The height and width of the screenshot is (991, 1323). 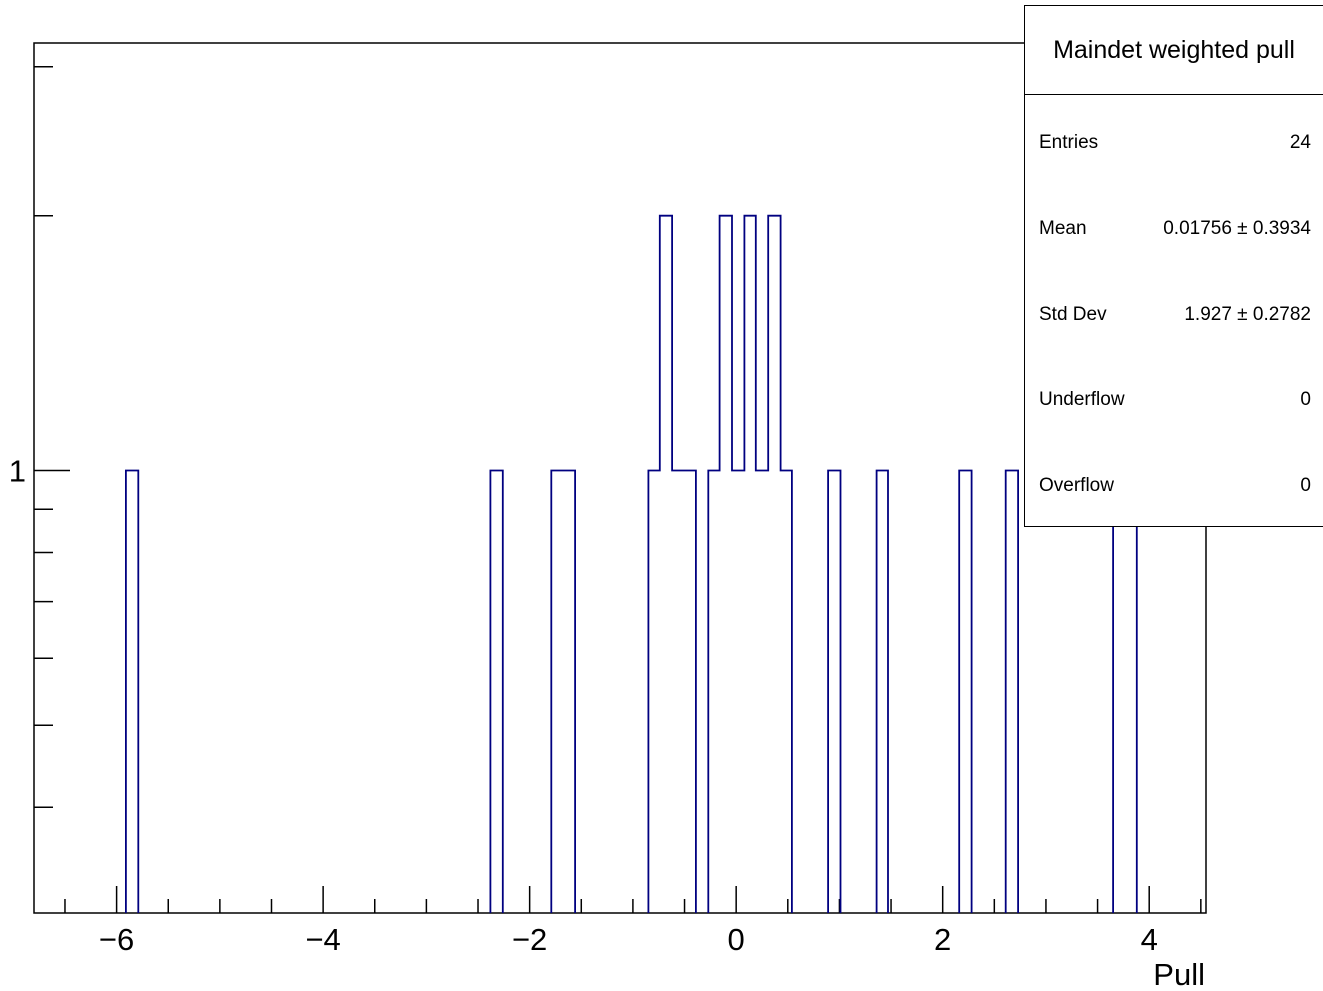 I want to click on x-tick-label: 0, so click(x=736, y=939).